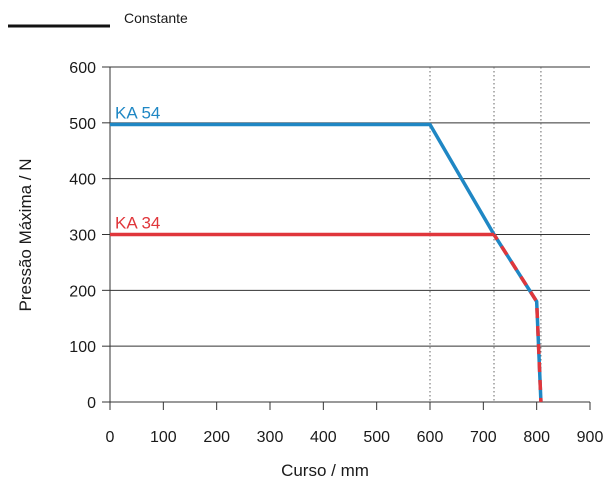 This screenshot has width=610, height=486. What do you see at coordinates (590, 437) in the screenshot?
I see `x-tick-label: 900` at bounding box center [590, 437].